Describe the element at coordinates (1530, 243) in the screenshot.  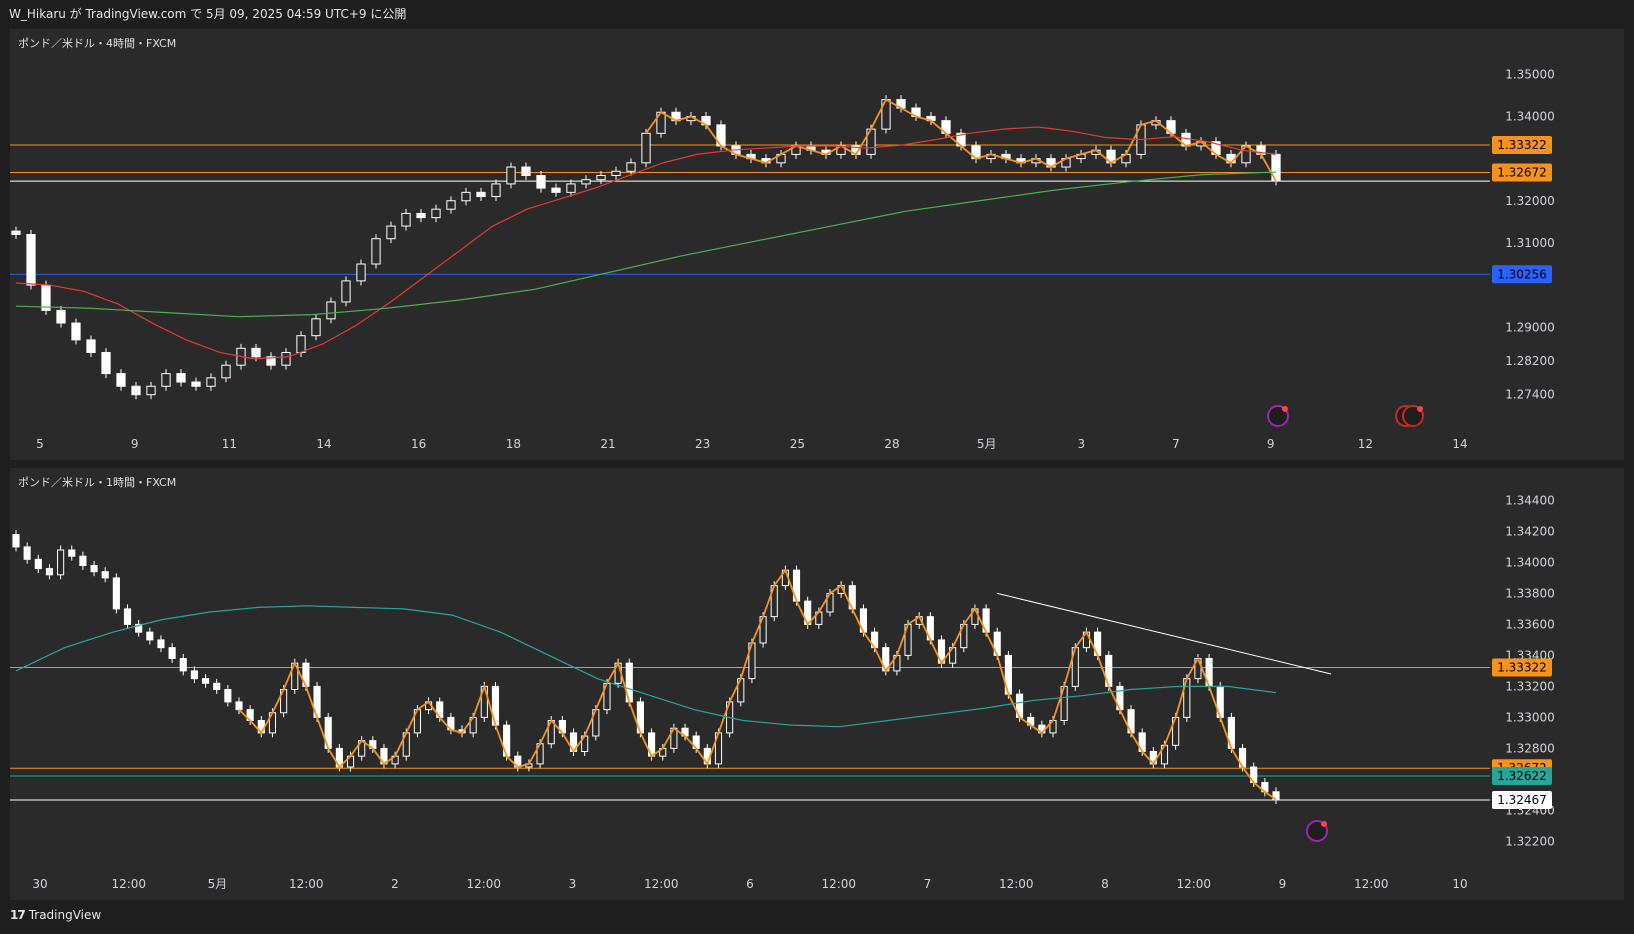
I see `y-tick-label: 1.31000` at that location.